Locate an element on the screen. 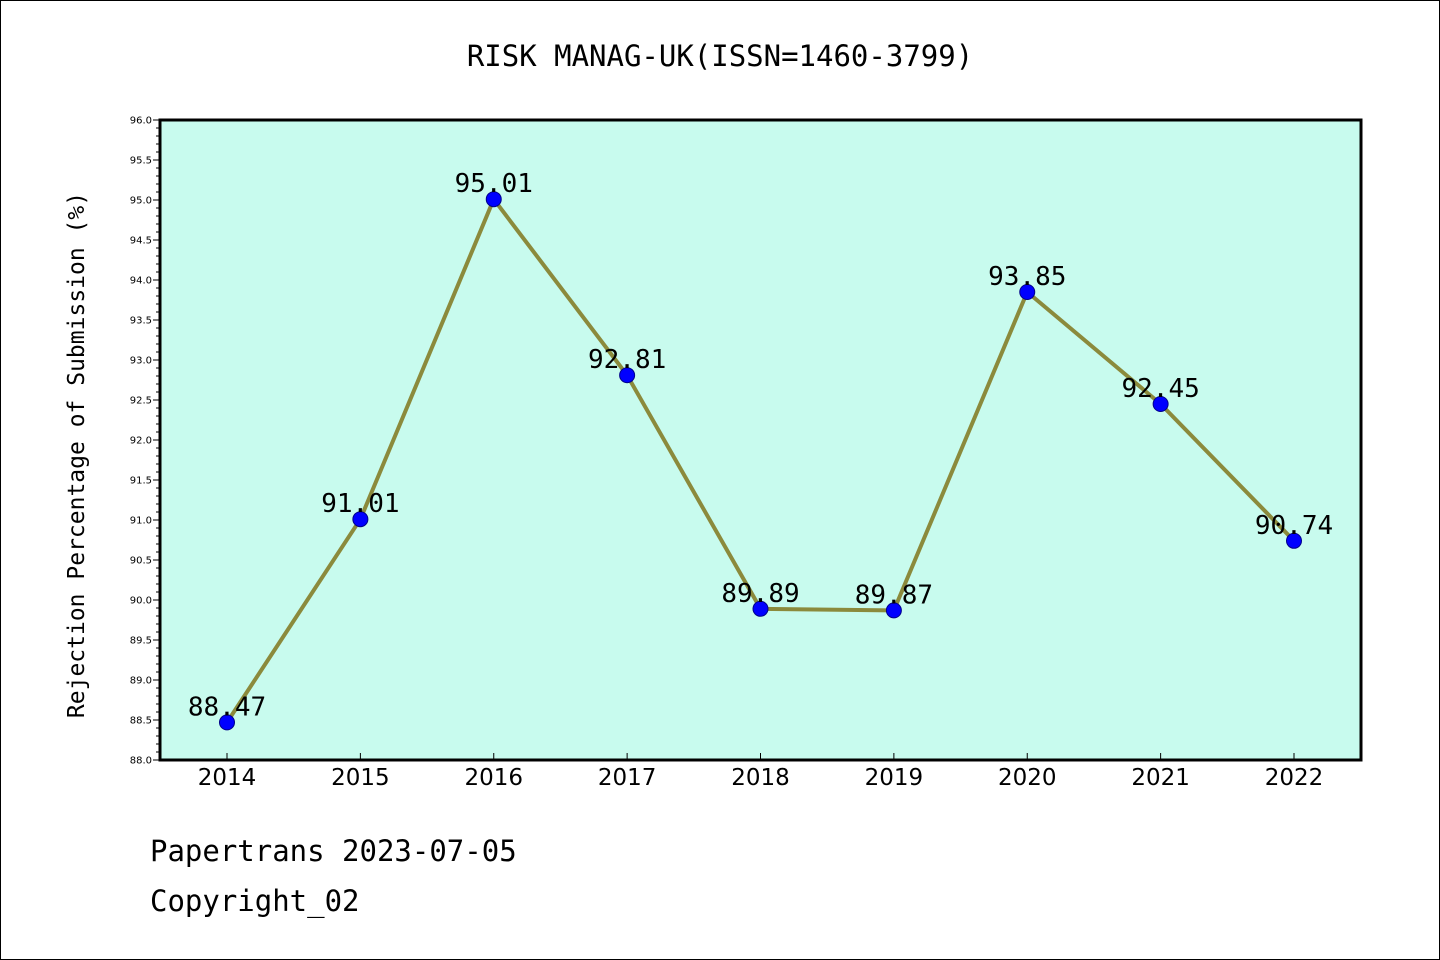  y-tick-label: 93.5 is located at coordinates (141, 321).